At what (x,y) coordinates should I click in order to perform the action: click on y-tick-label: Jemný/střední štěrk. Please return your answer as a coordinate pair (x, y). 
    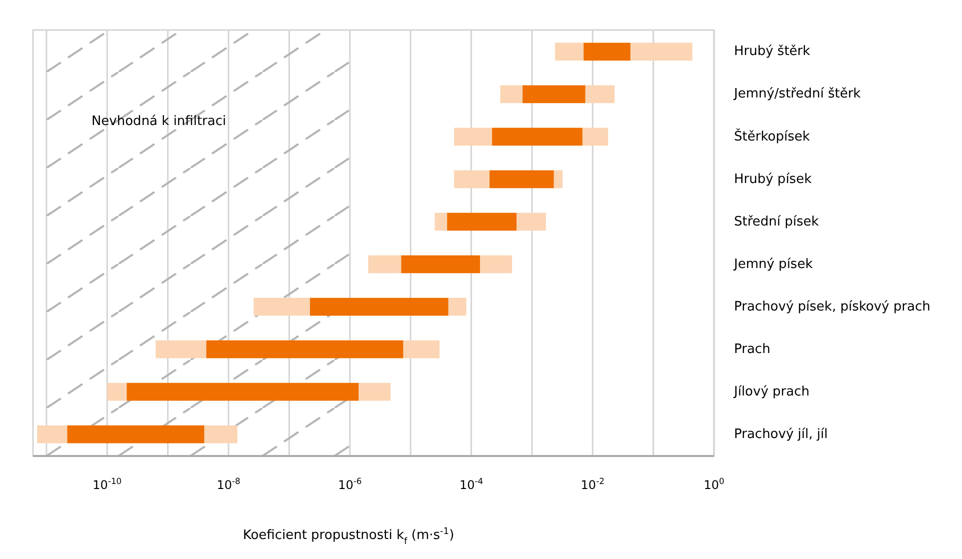
    Looking at the image, I should click on (797, 94).